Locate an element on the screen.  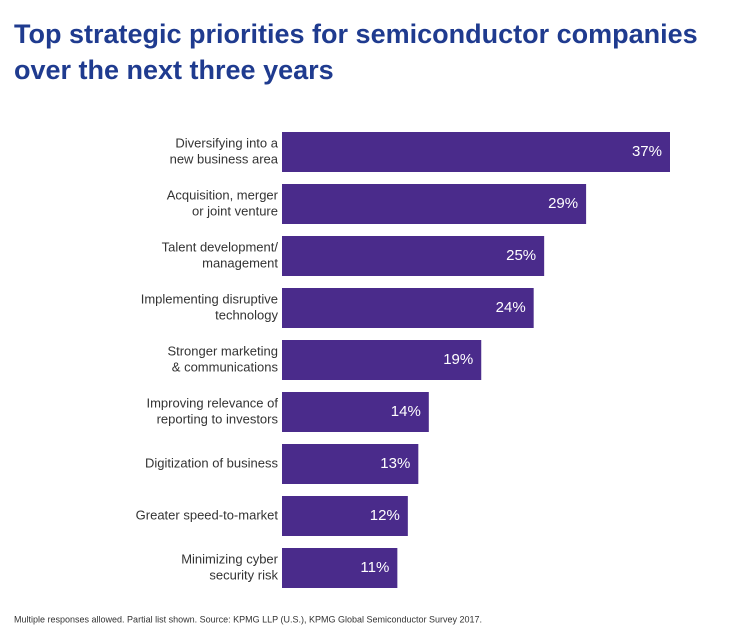
category-label: Acquisition, merger is located at coordinates (223, 194).